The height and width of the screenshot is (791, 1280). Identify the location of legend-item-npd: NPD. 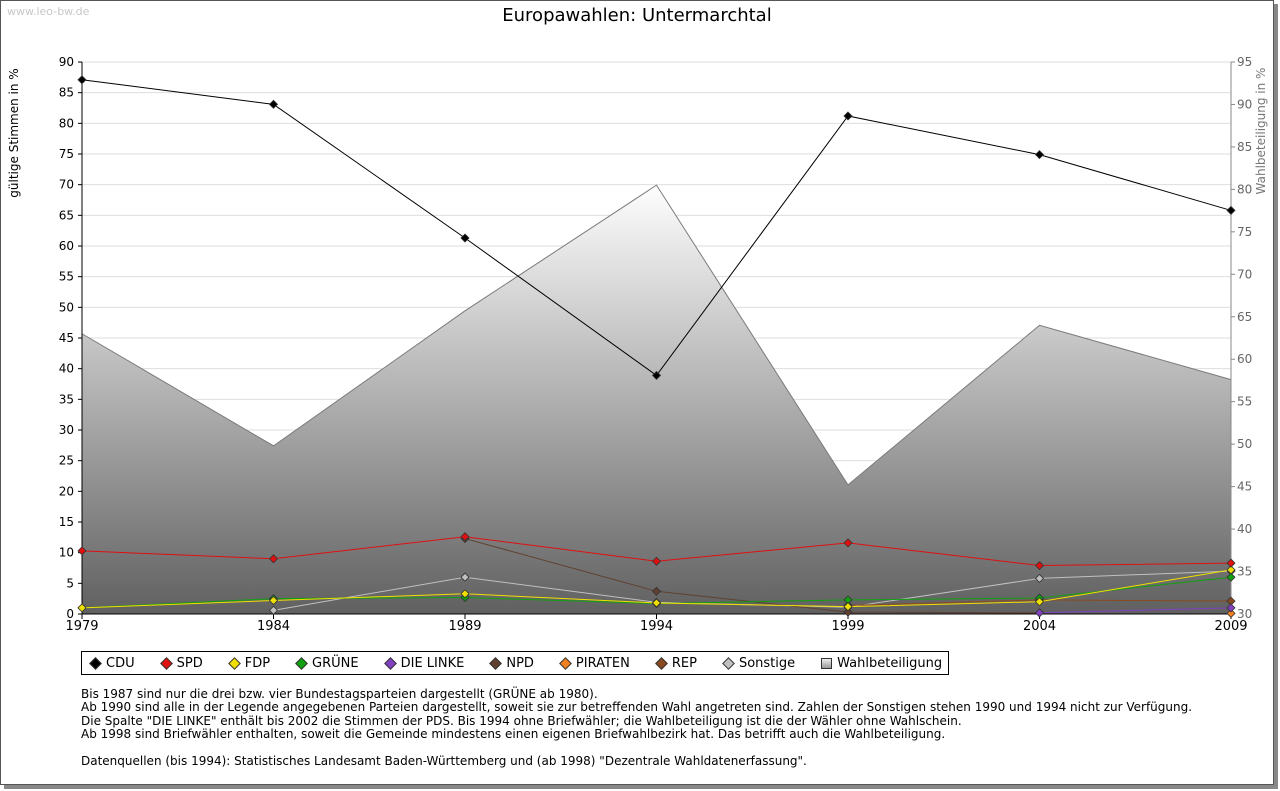
(510, 663).